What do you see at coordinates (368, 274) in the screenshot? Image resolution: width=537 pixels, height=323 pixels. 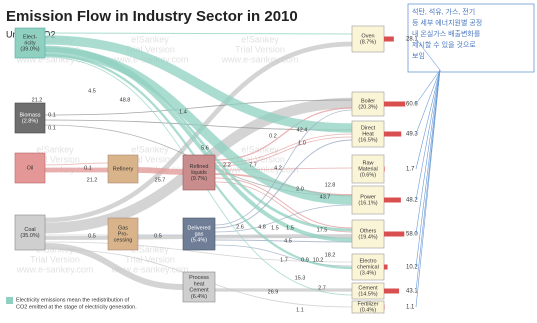 I see `node-label: (3.4%)` at bounding box center [368, 274].